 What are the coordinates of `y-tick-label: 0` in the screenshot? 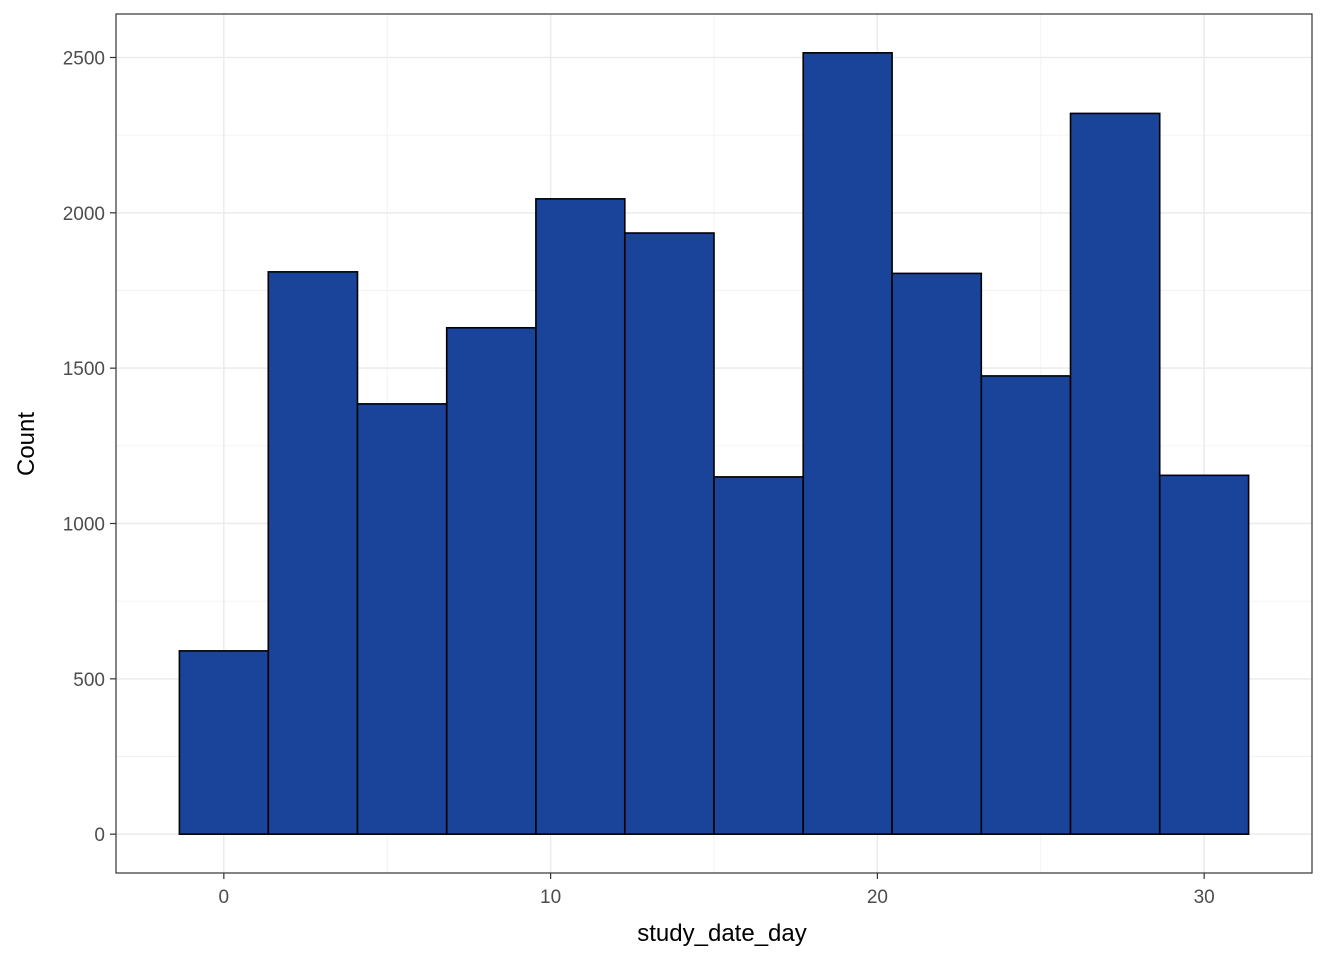 It's located at (99, 835).